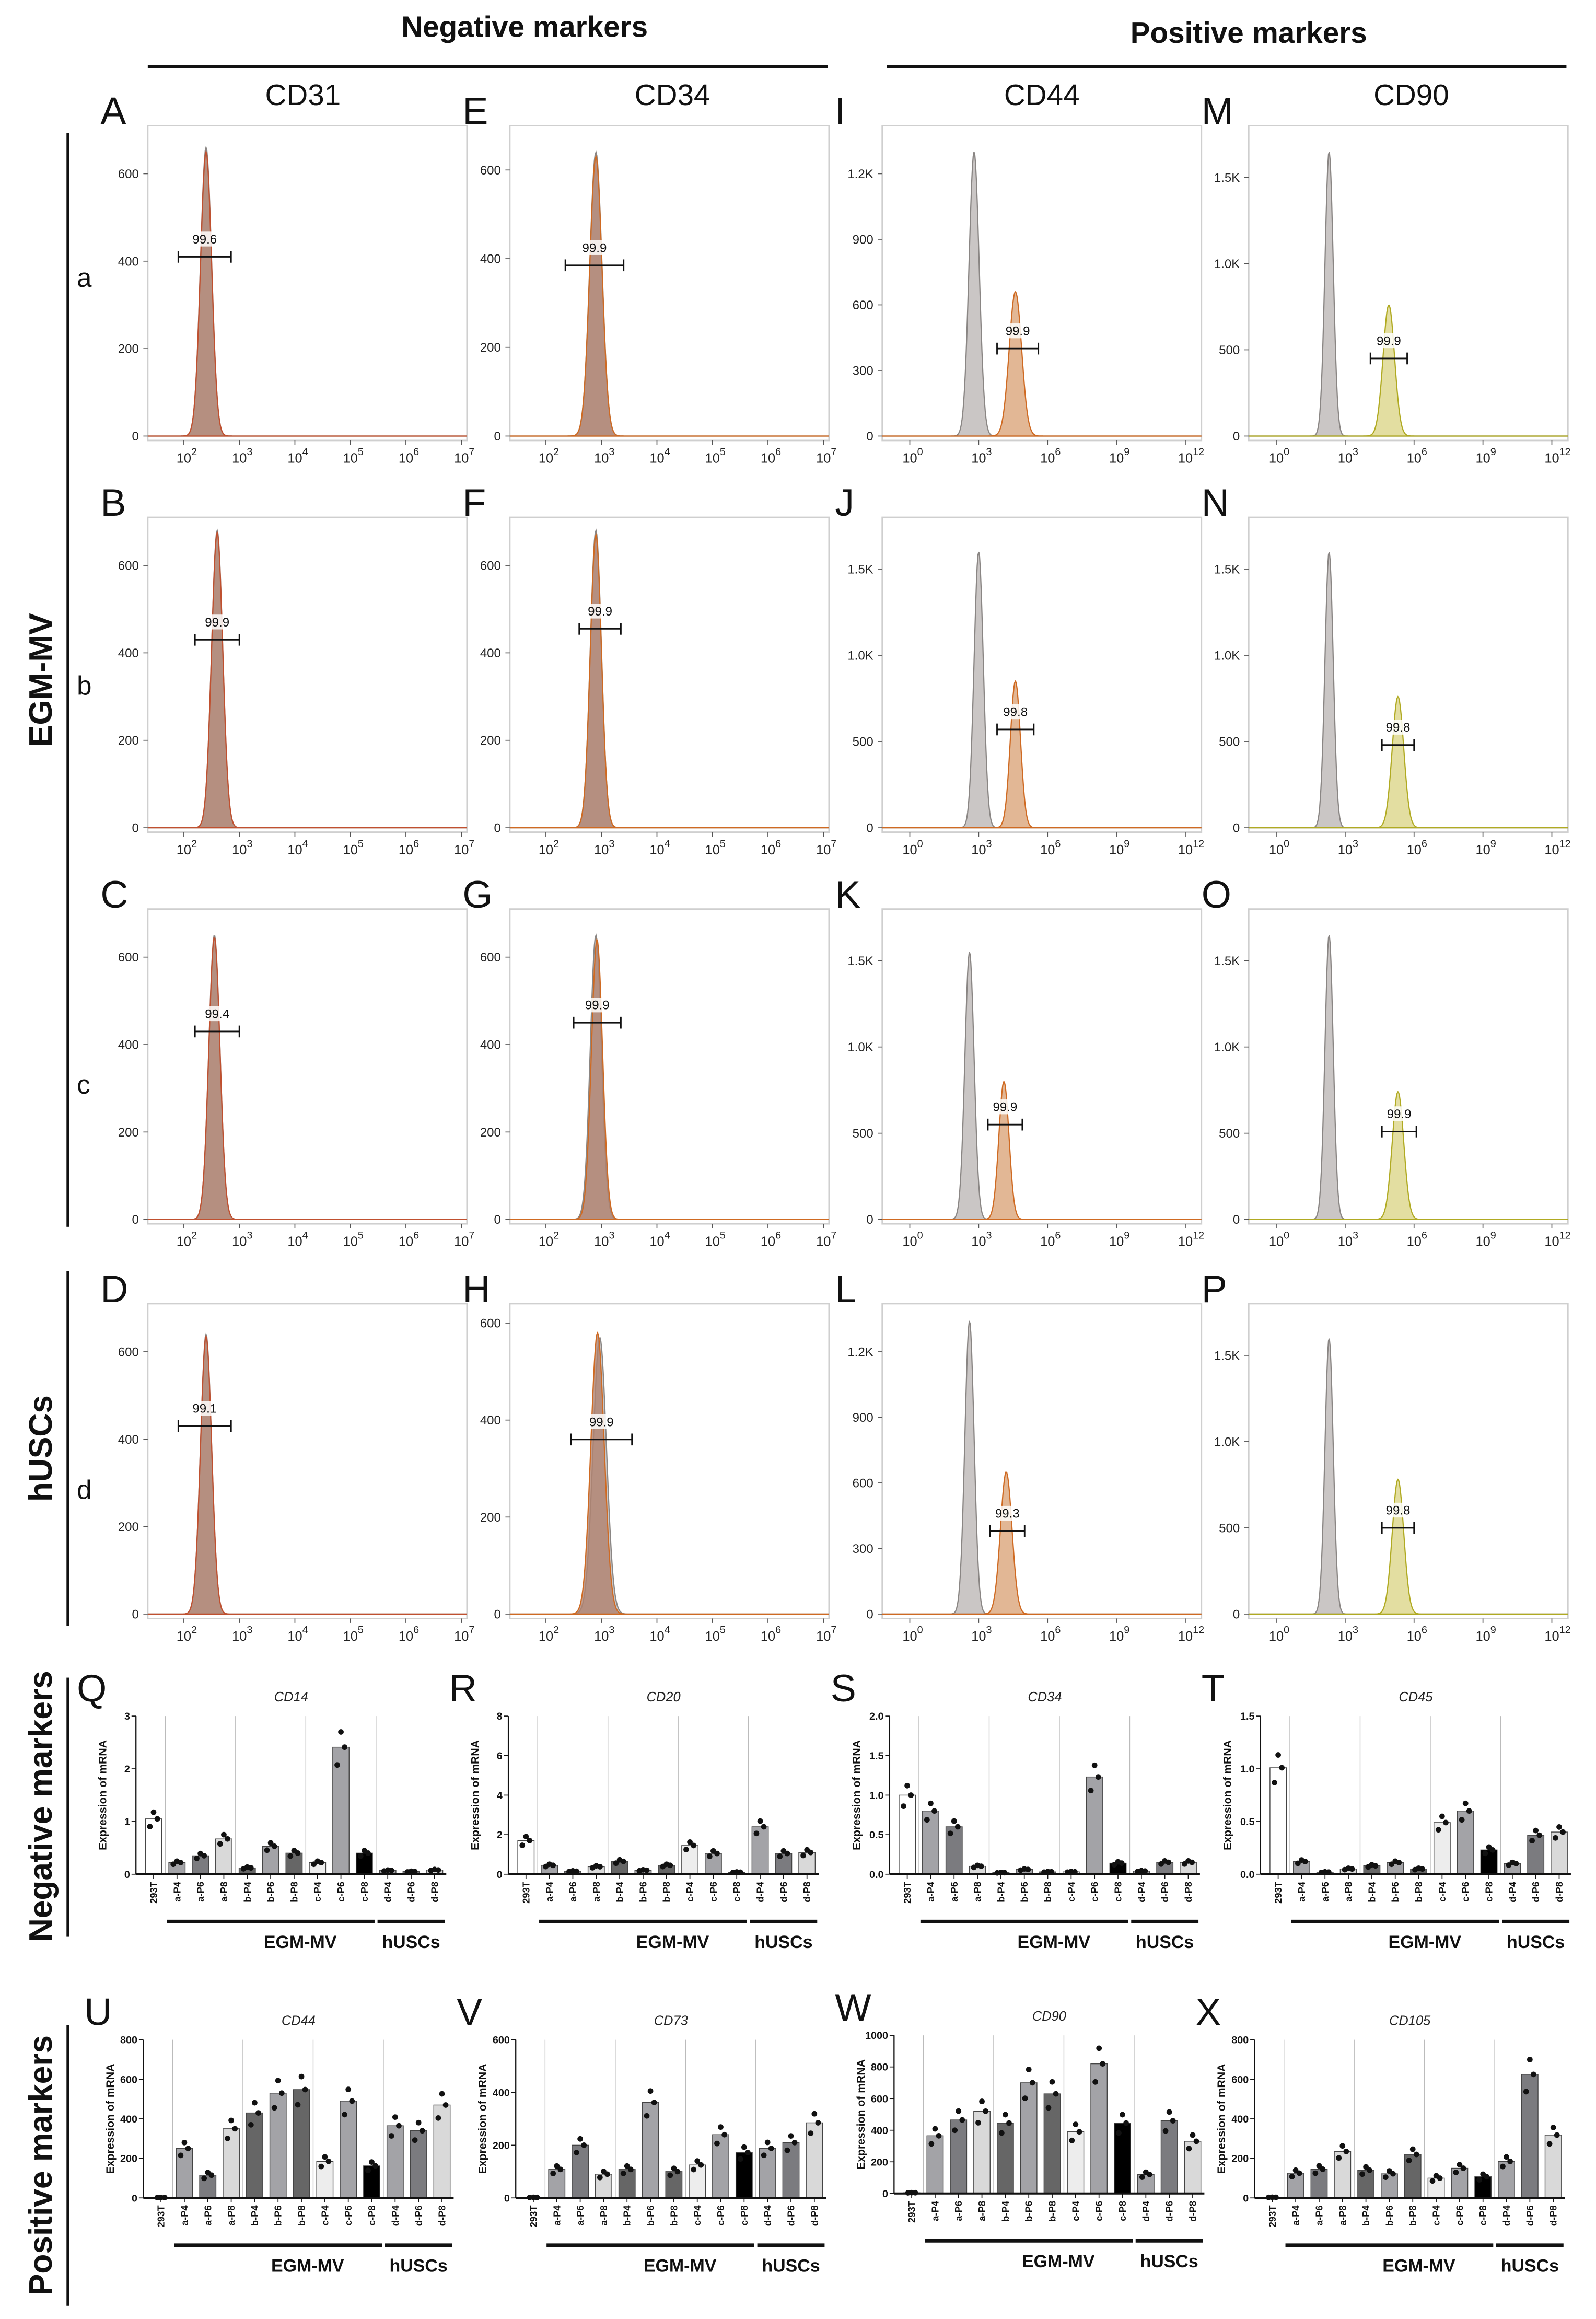 The width and height of the screenshot is (1596, 2319). Describe the element at coordinates (1042, 1543) in the screenshot. I see `histogram-curve-cd44` at that location.